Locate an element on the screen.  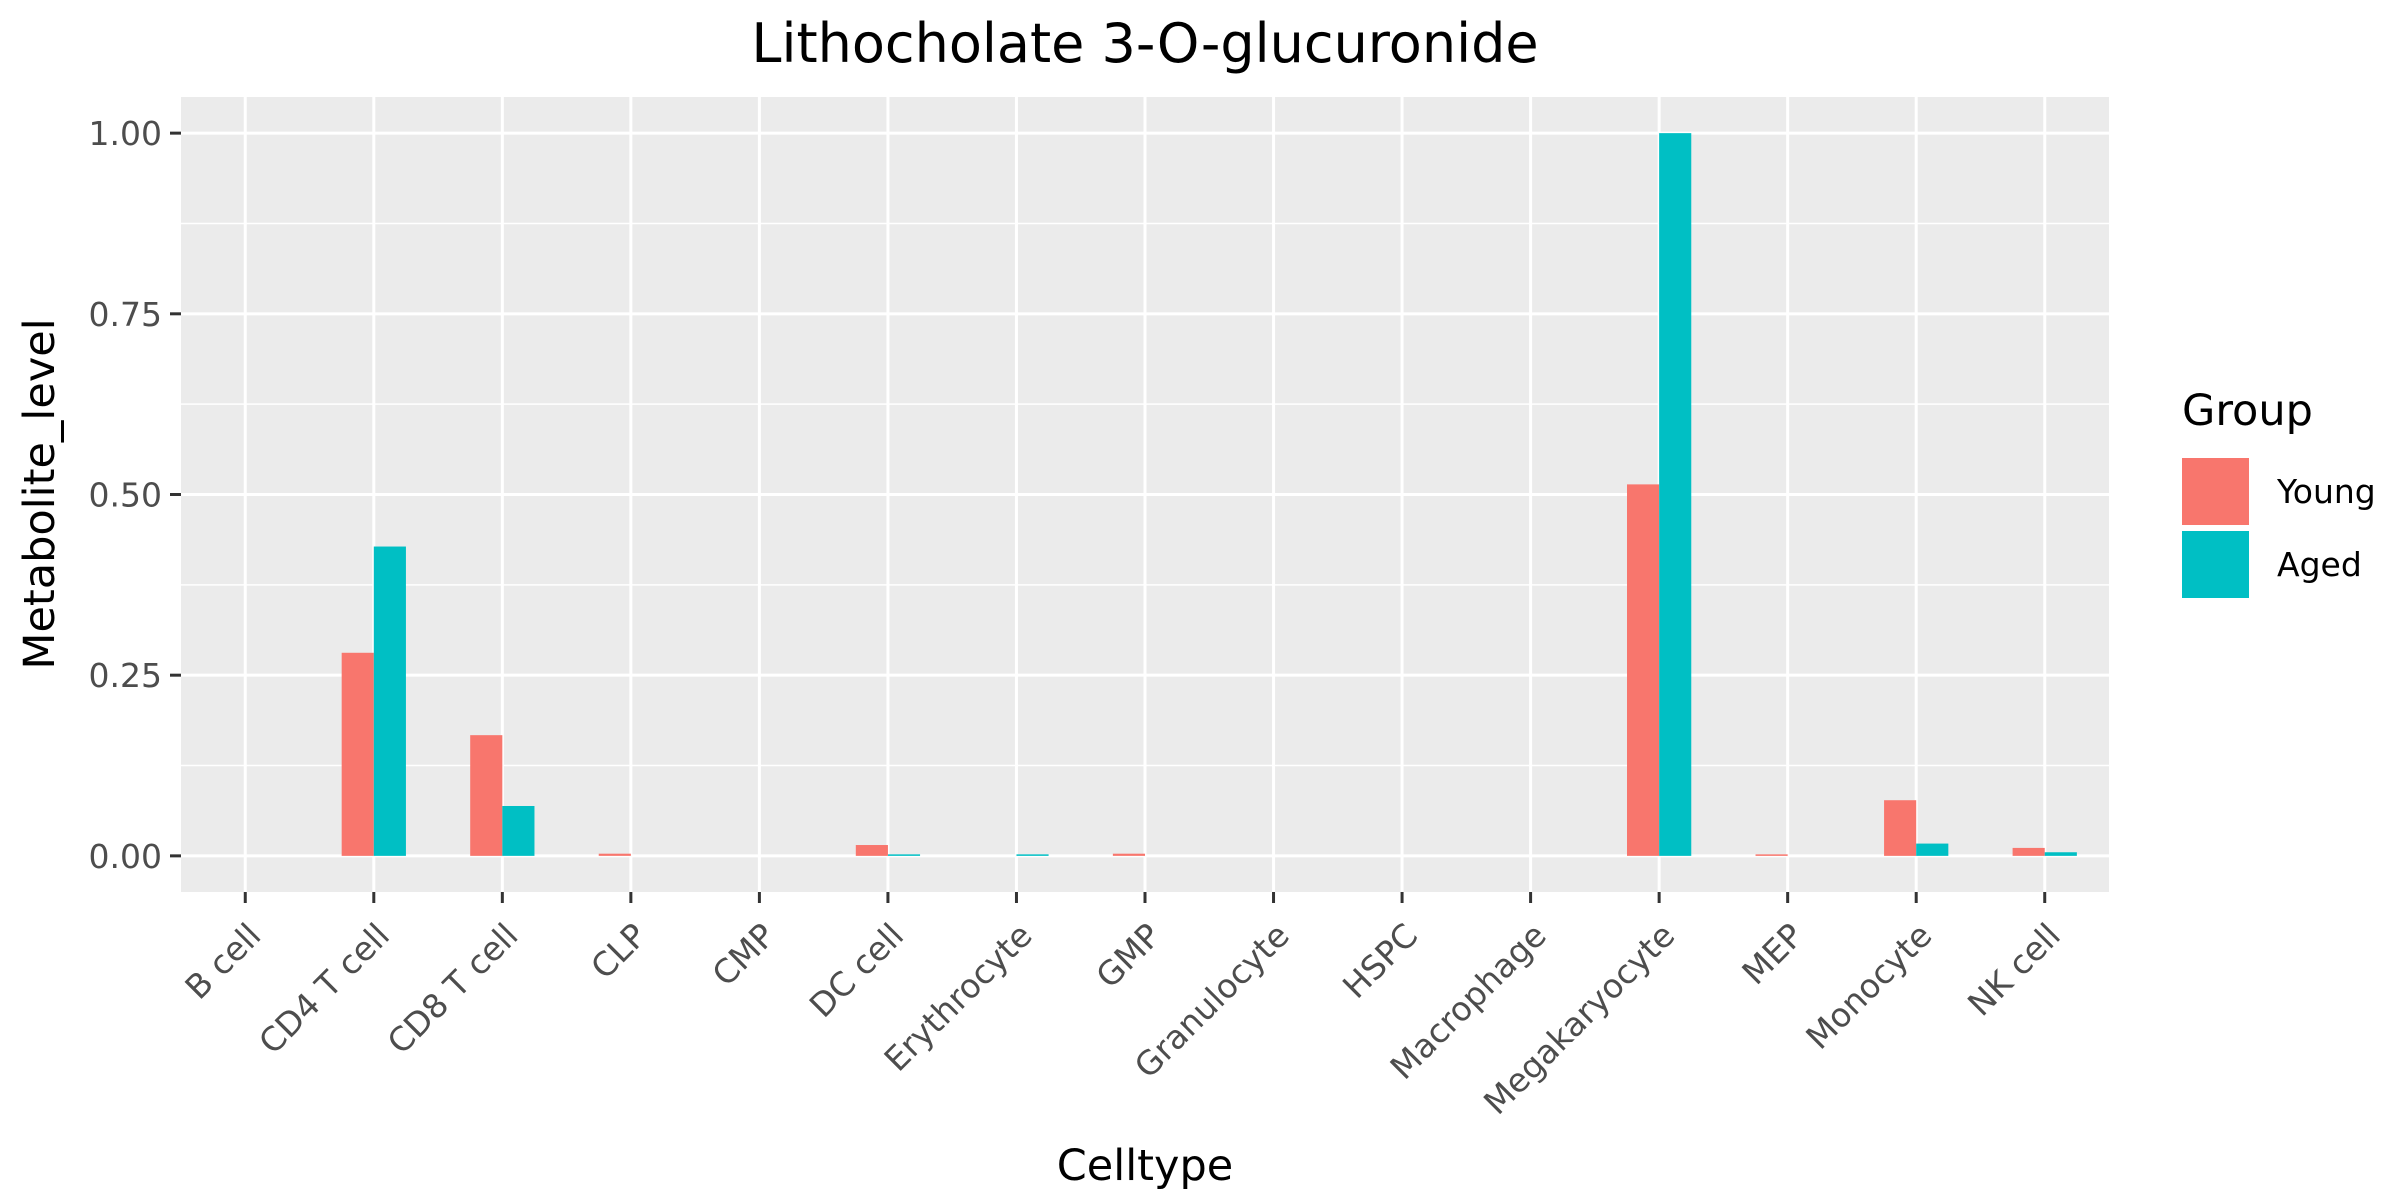
y-tick-label: 1.00 is located at coordinates (125, 133).